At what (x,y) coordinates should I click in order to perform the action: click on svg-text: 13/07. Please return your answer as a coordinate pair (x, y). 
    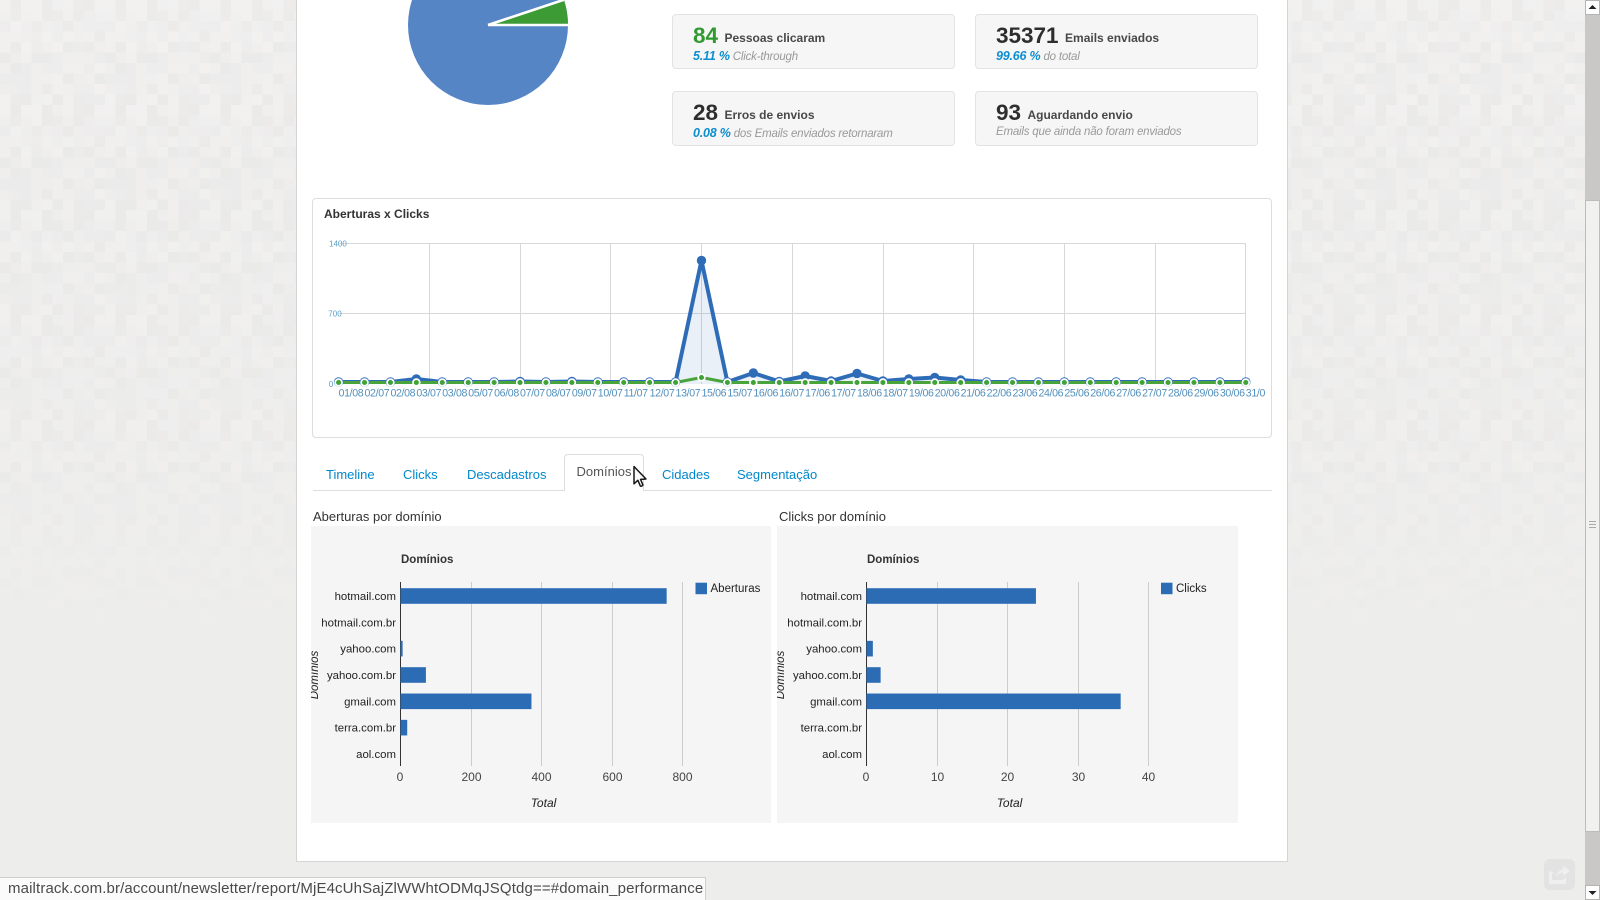
    Looking at the image, I should click on (688, 394).